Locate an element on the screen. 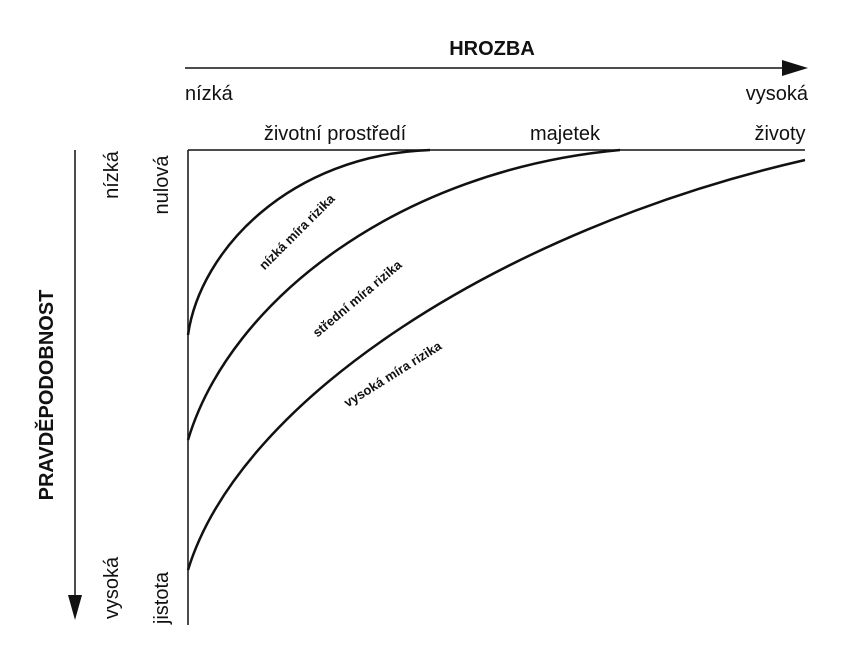 The height and width of the screenshot is (650, 856). column-label: majetek is located at coordinates (565, 134).